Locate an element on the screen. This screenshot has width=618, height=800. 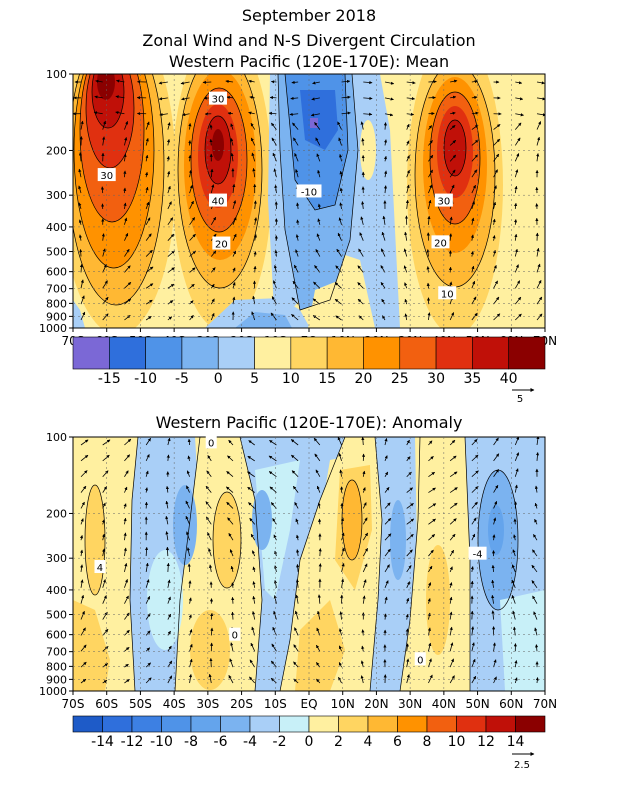
anomaly-colorbar-label: -4 is located at coordinates (250, 742).